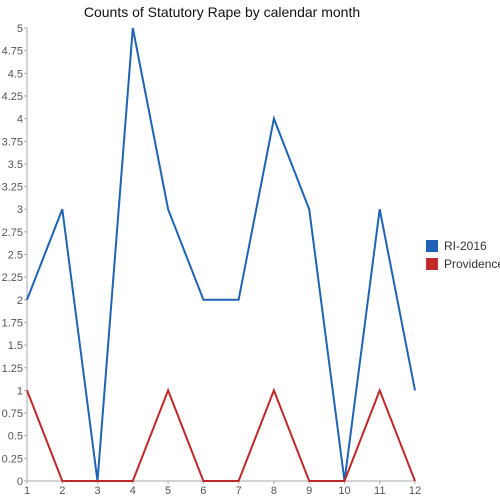  Describe the element at coordinates (222, 489) in the screenshot. I see `x-axis-ticks: 1 2 3 4 5 6 7 8 9 10 11 12` at that location.